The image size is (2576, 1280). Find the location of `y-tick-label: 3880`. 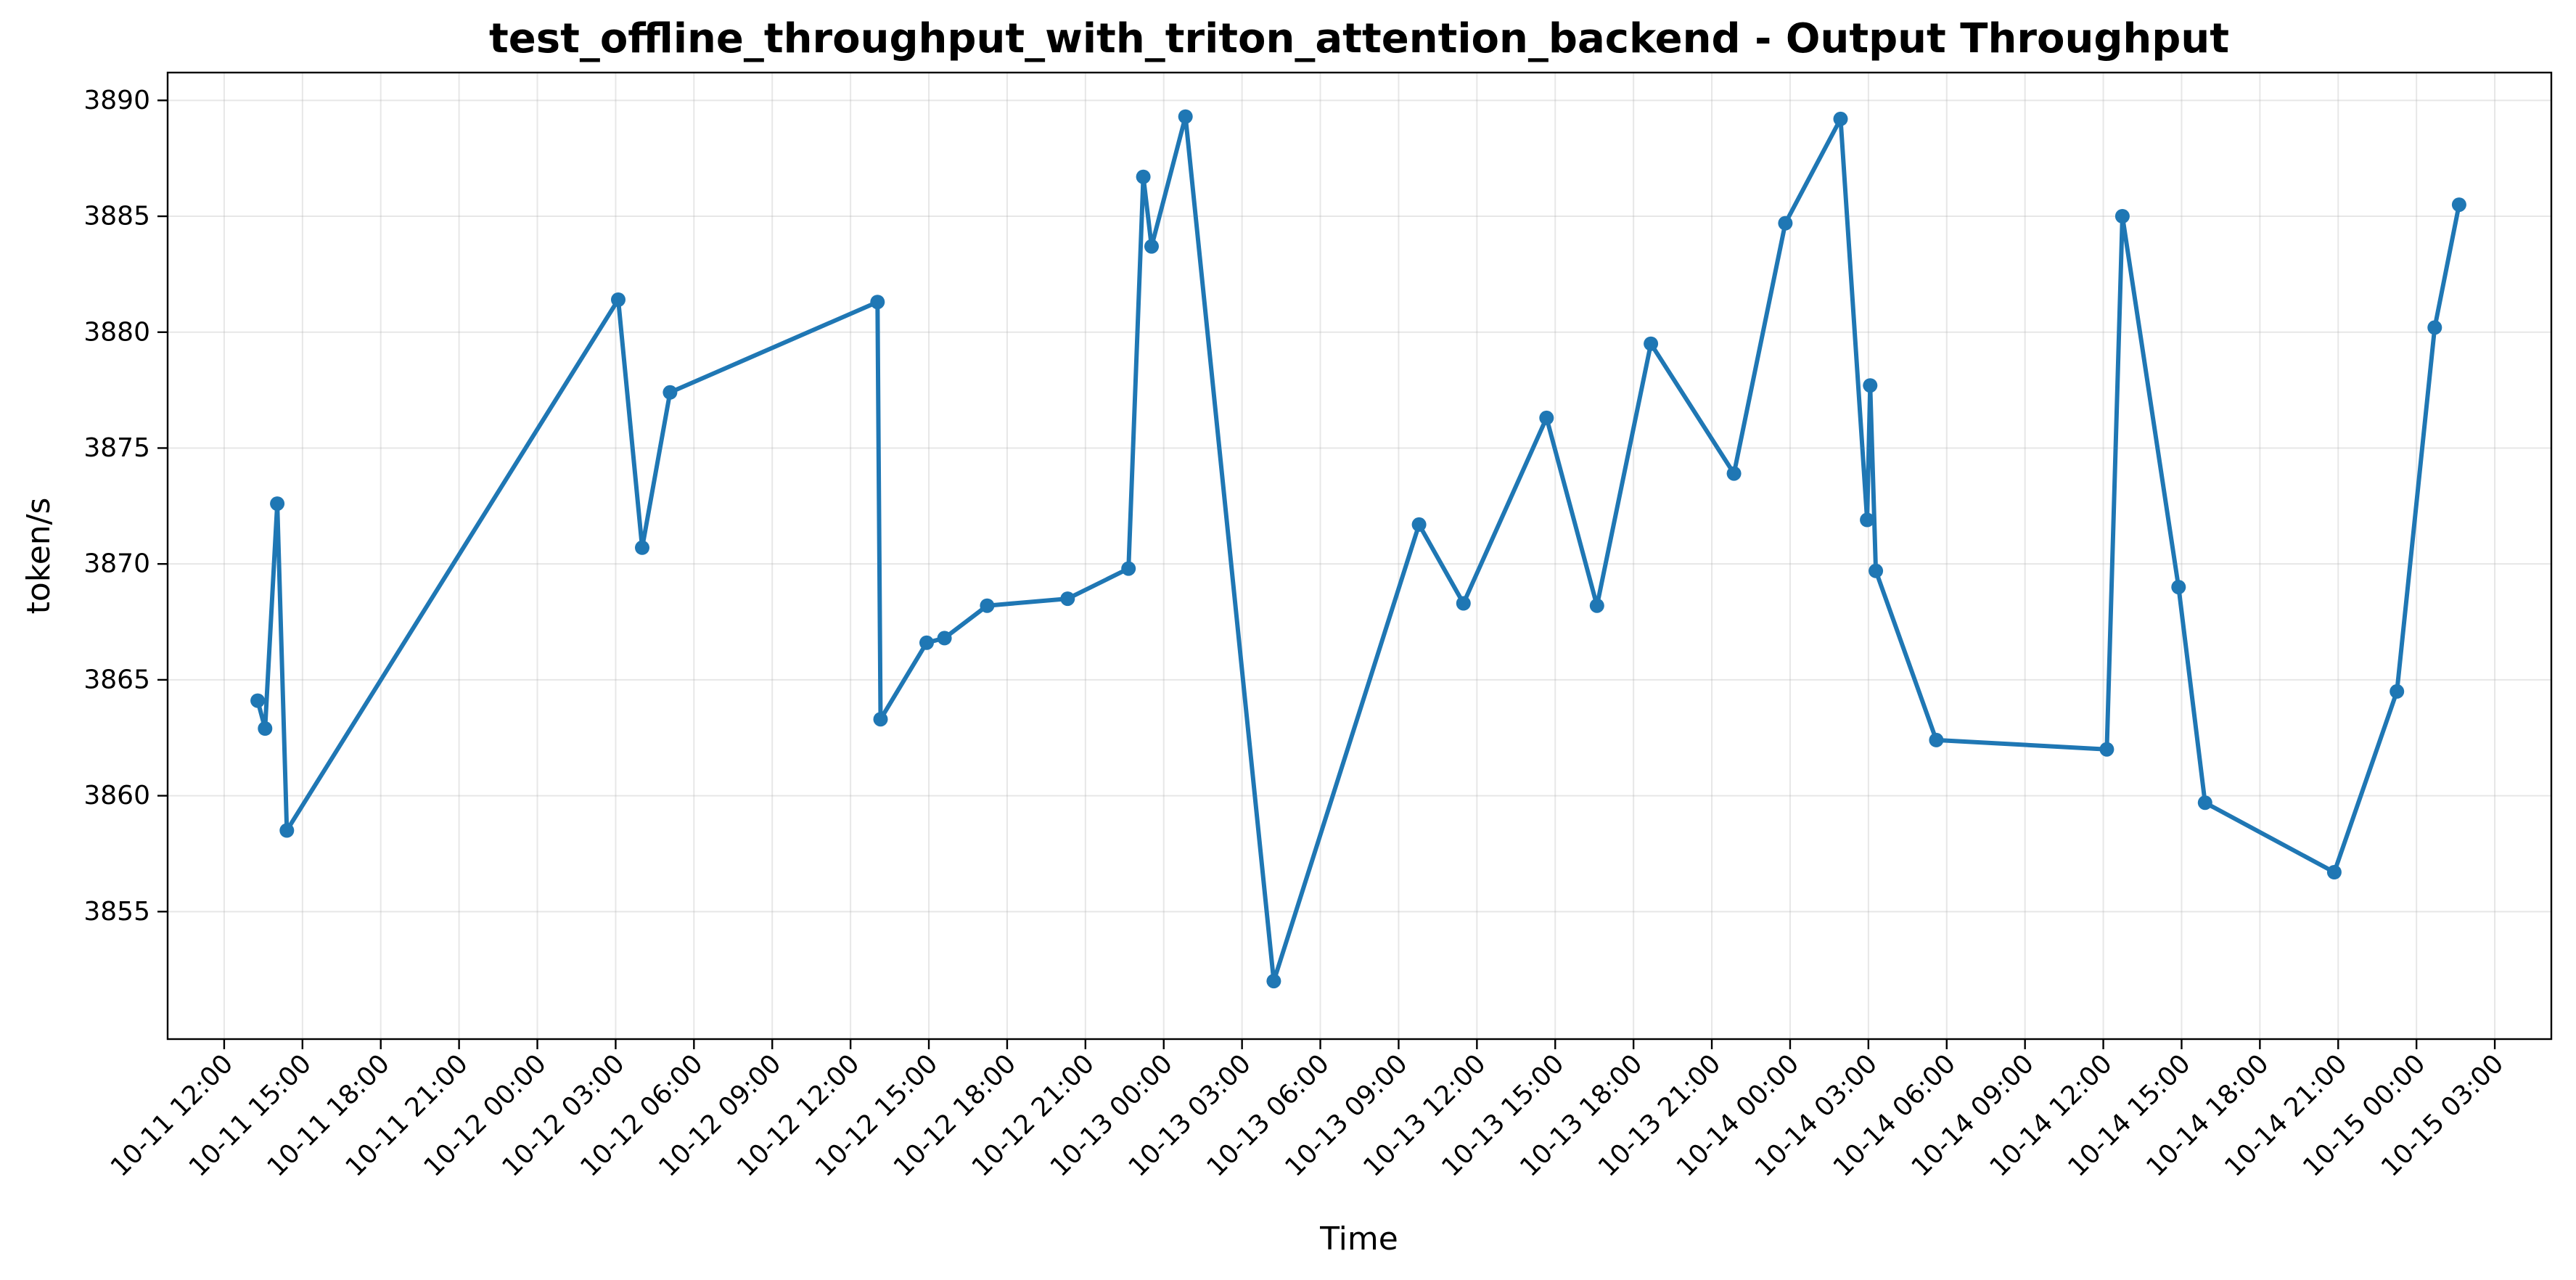

y-tick-label: 3880 is located at coordinates (116, 332).